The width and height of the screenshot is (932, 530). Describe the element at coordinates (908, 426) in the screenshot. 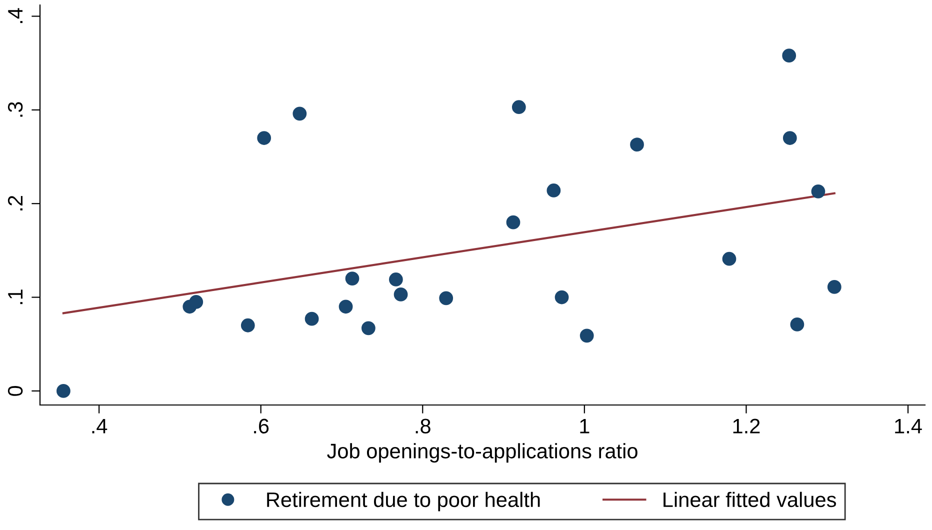

I see `x-tick-label: 1.4` at that location.